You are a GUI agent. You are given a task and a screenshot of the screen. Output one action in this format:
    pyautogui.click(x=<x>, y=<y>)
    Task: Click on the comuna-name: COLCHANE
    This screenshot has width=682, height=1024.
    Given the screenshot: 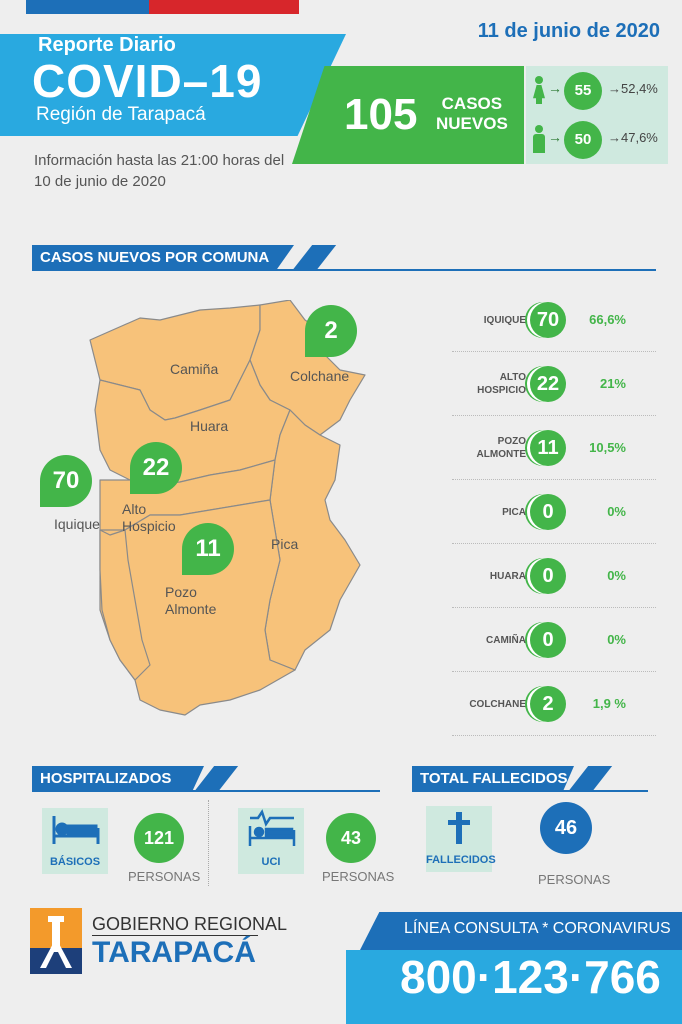 What is the action you would take?
    pyautogui.click(x=497, y=704)
    